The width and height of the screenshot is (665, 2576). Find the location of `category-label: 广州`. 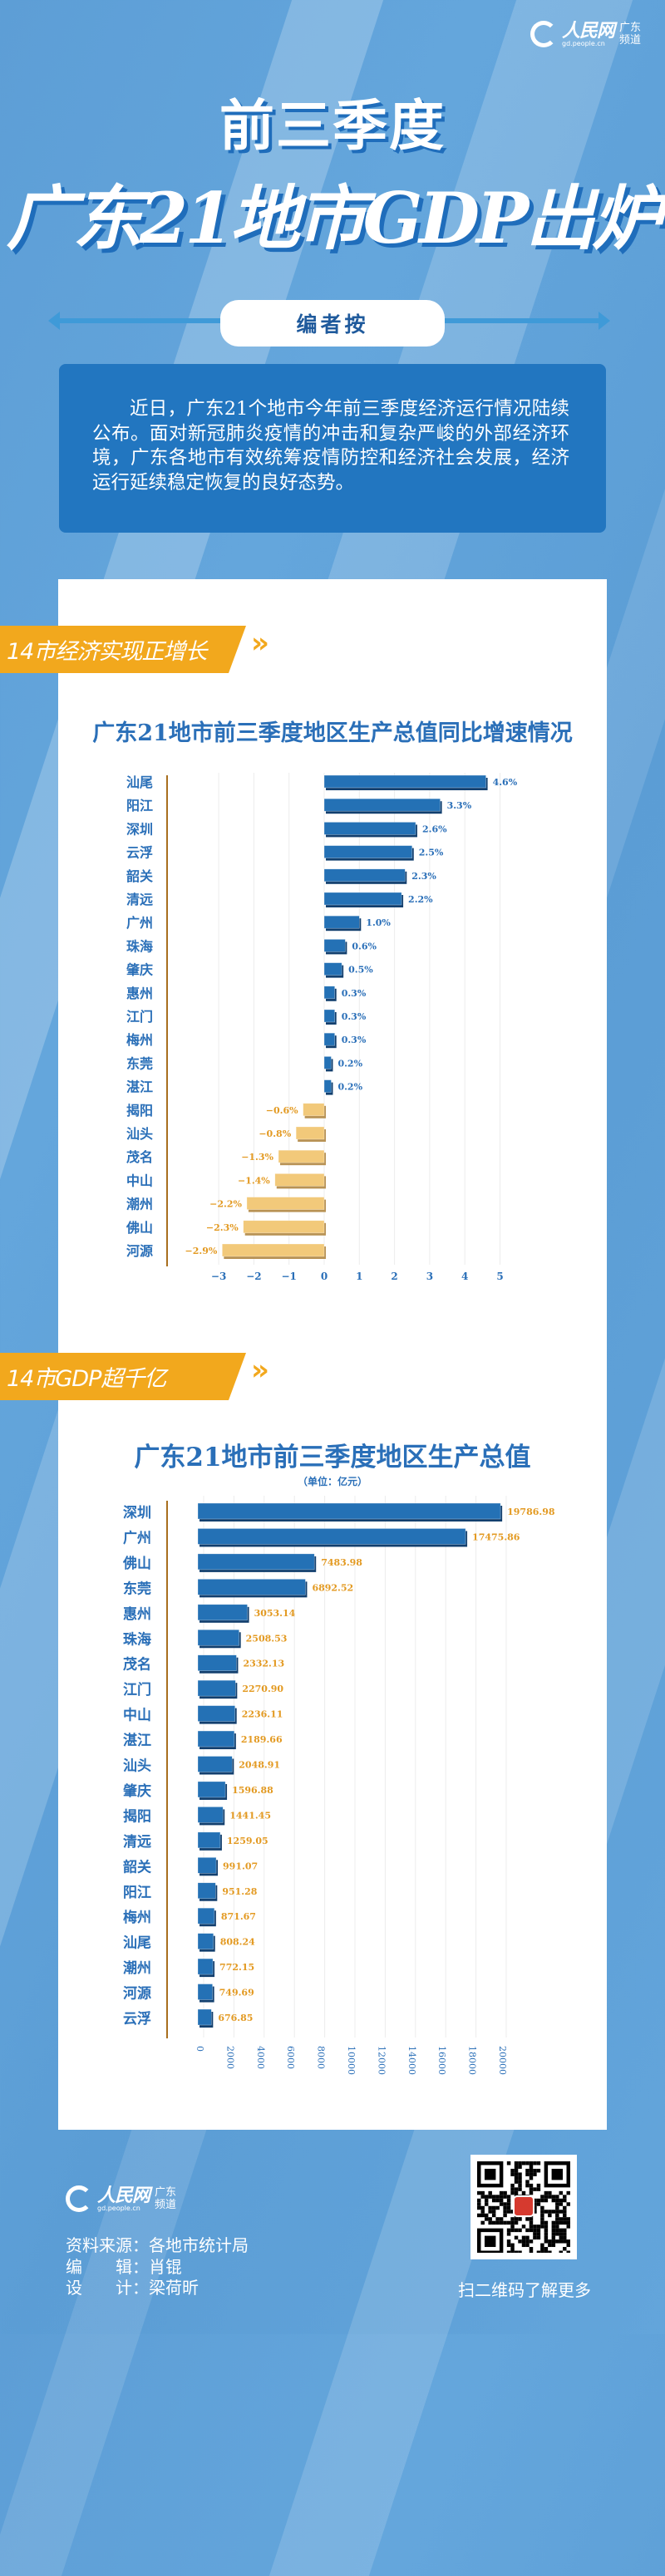

category-label: 广州 is located at coordinates (137, 1537).